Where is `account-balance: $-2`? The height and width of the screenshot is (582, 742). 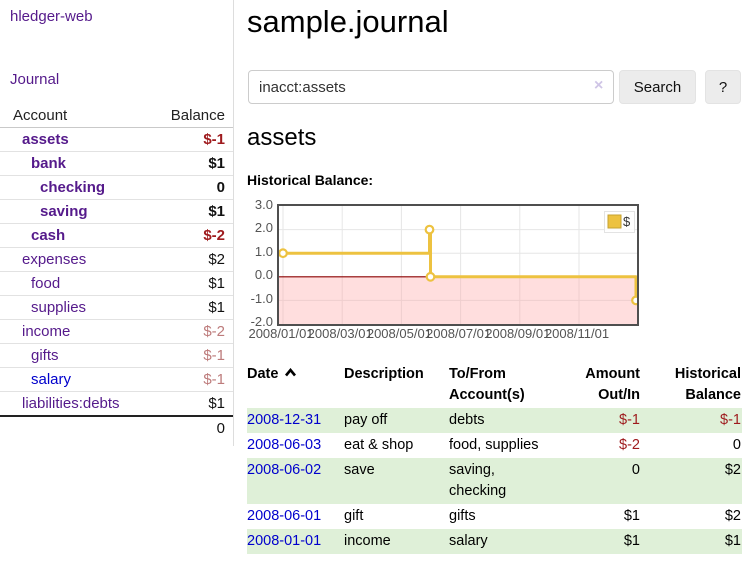
account-balance: $-2 is located at coordinates (214, 331).